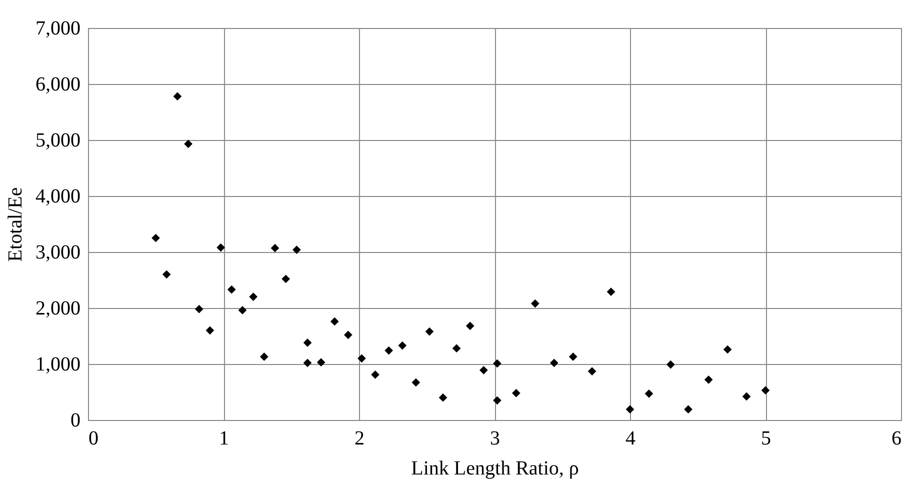 This screenshot has height=483, width=913. What do you see at coordinates (58, 253) in the screenshot?
I see `y-tick-label: 3,000` at bounding box center [58, 253].